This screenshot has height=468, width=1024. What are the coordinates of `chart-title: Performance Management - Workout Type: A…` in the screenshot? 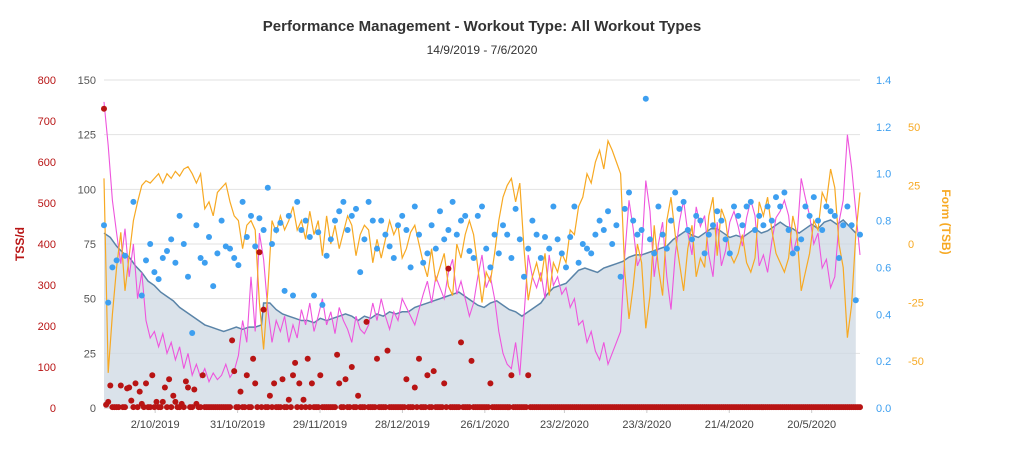 It's located at (482, 26).